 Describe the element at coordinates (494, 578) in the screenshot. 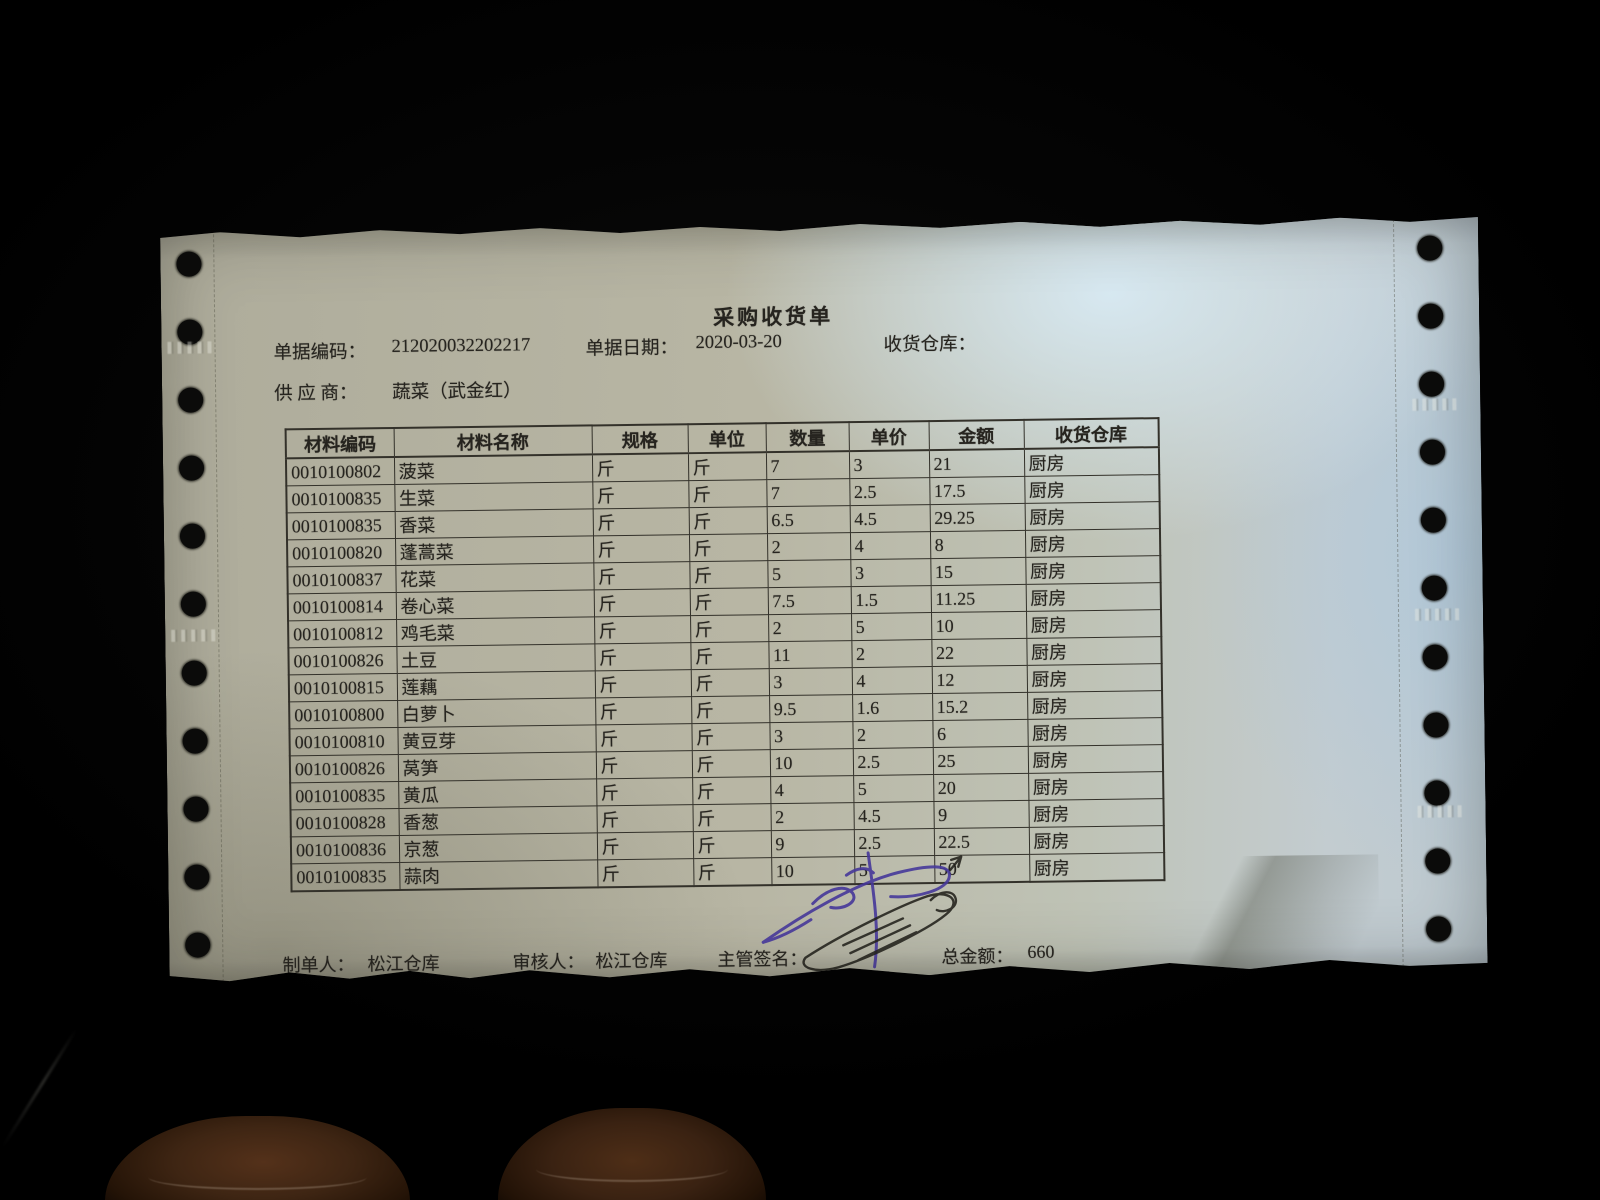

I see `table-cell: 花菜` at that location.